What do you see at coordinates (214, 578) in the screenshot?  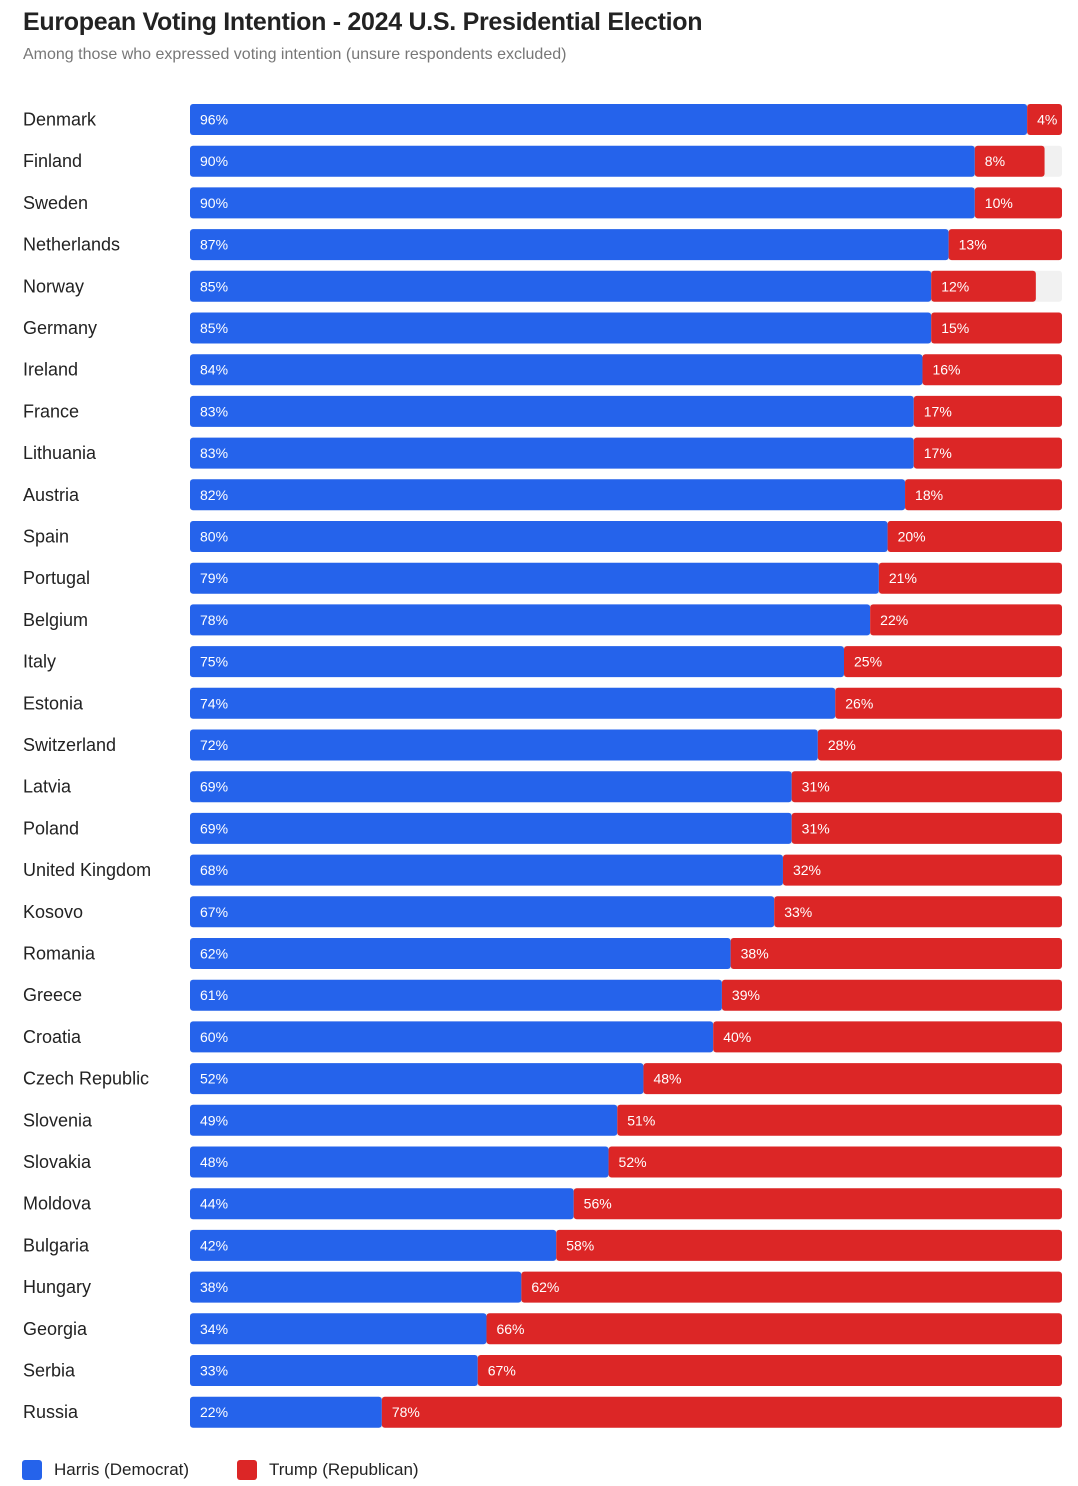 I see `data-label-harris: 79%` at bounding box center [214, 578].